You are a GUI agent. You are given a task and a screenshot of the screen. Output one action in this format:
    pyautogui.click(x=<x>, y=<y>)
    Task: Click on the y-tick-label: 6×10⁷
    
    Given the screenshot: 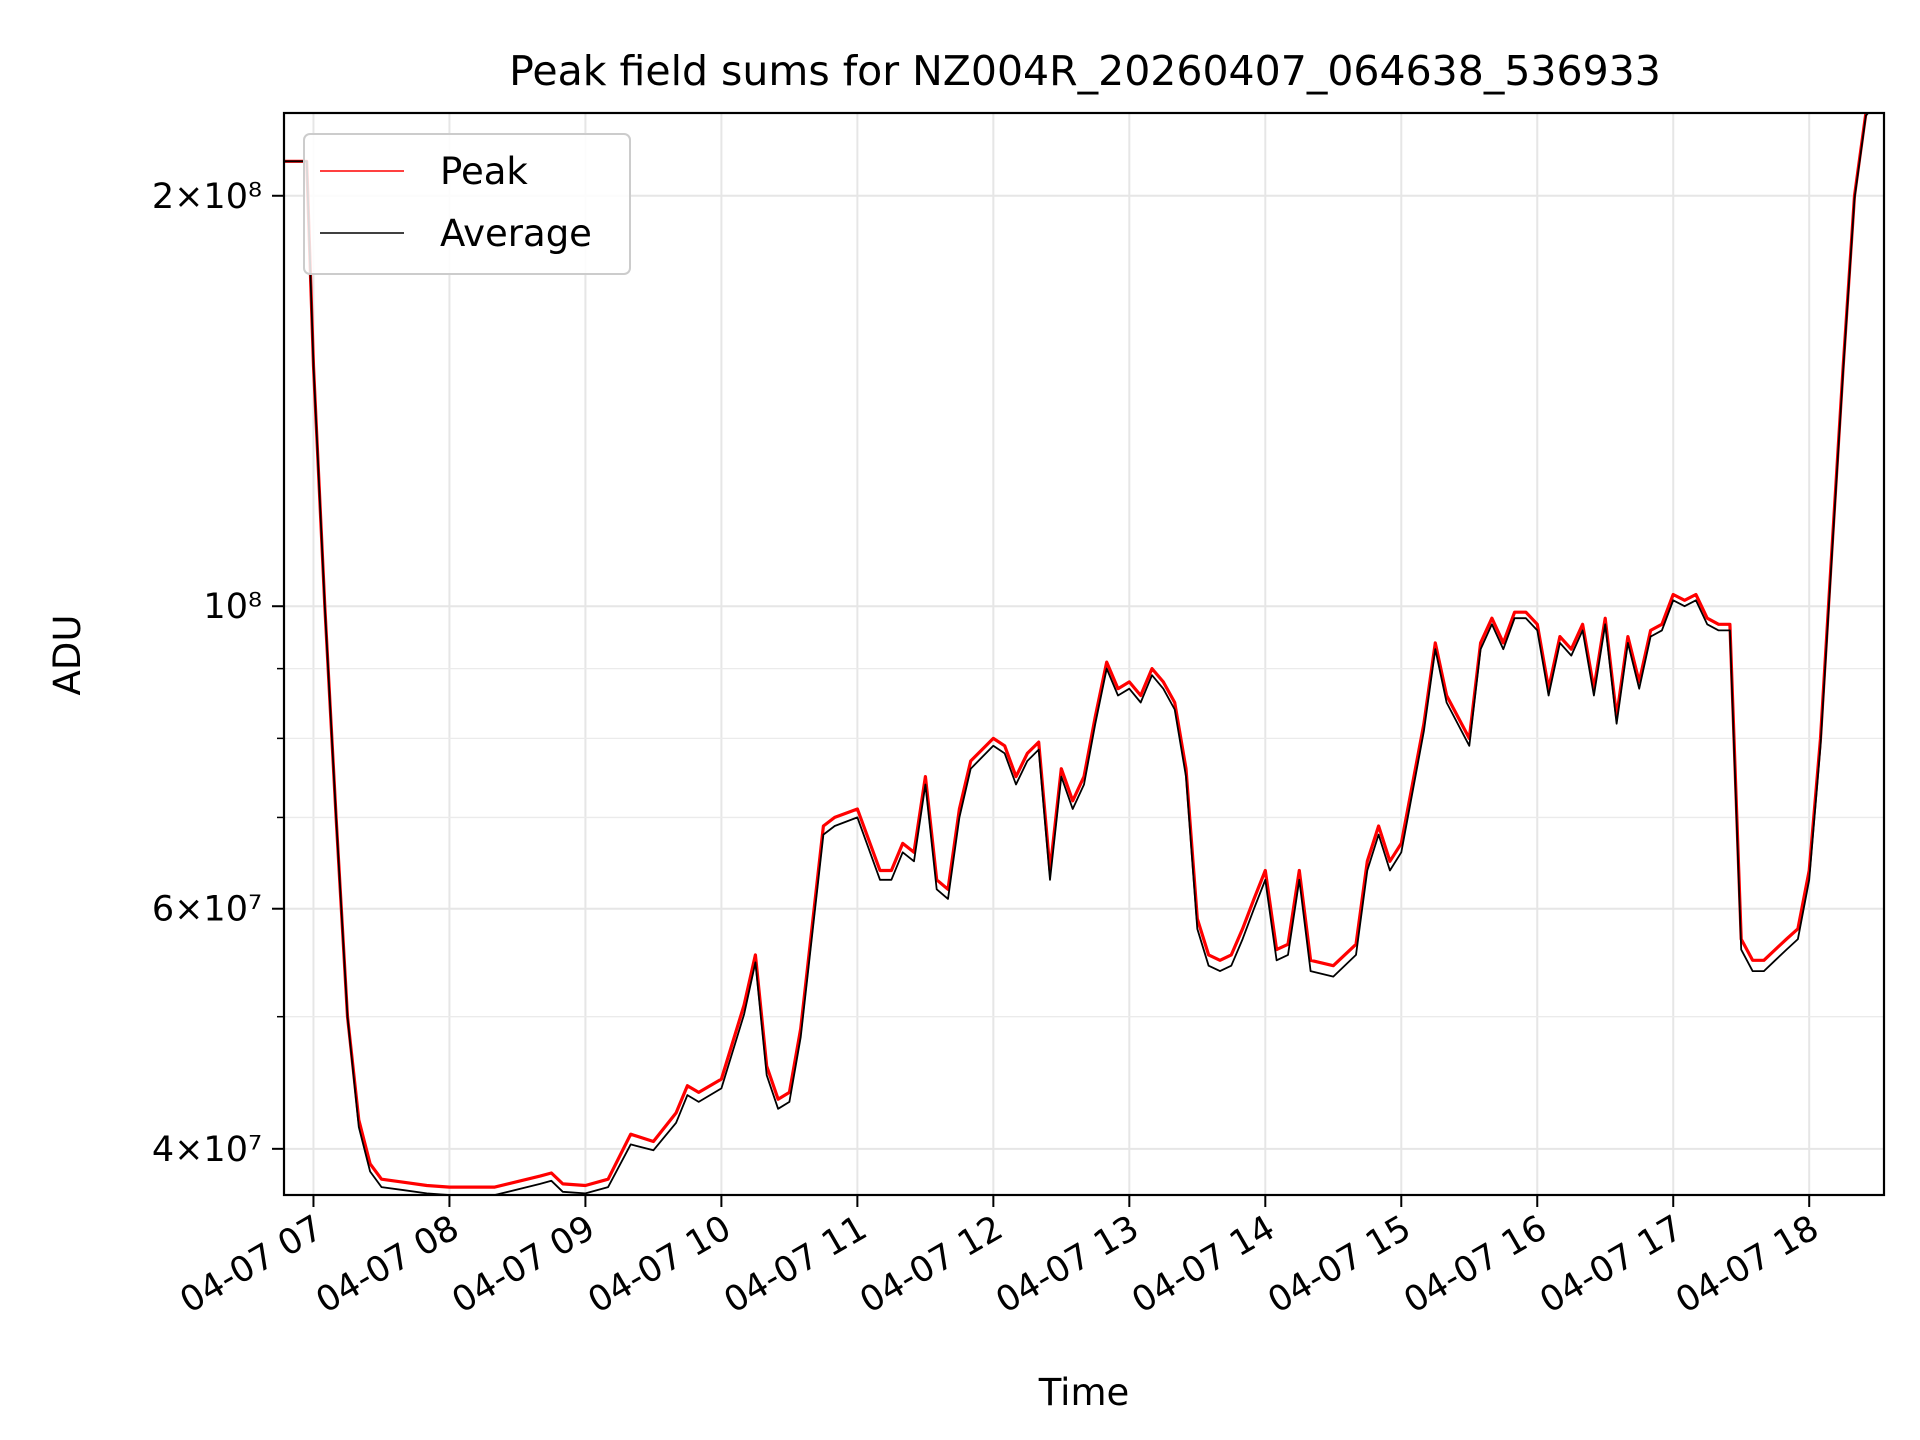 What is the action you would take?
    pyautogui.click(x=207, y=910)
    